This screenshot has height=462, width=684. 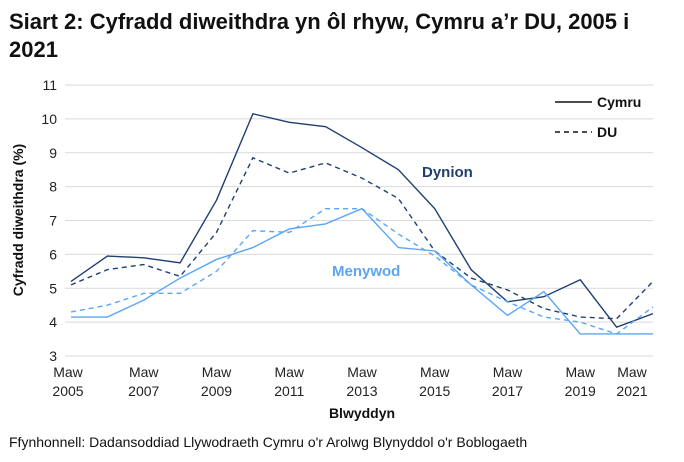 I want to click on x-tick-label: 2009, so click(x=216, y=391).